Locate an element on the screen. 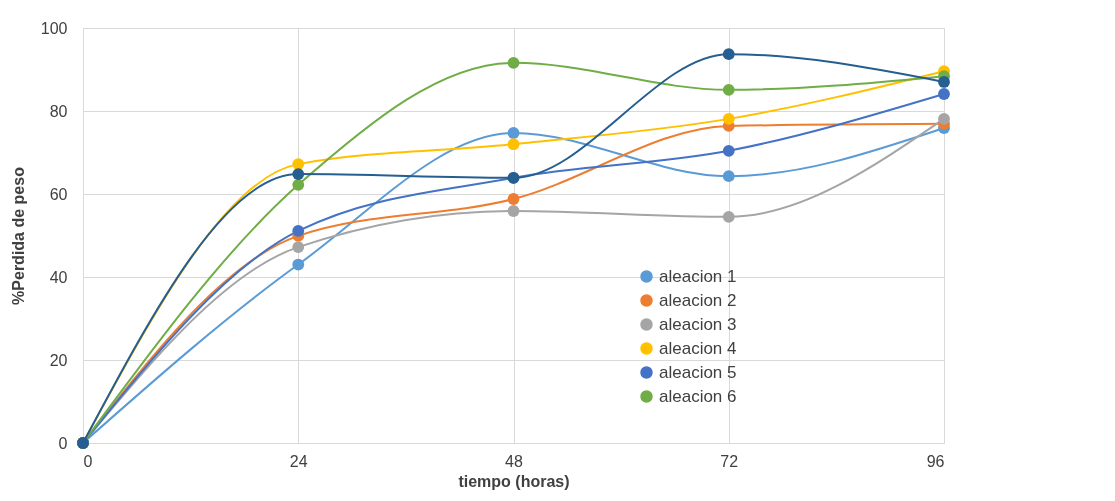 The width and height of the screenshot is (1115, 501). x-tick-label: 96 is located at coordinates (935, 461).